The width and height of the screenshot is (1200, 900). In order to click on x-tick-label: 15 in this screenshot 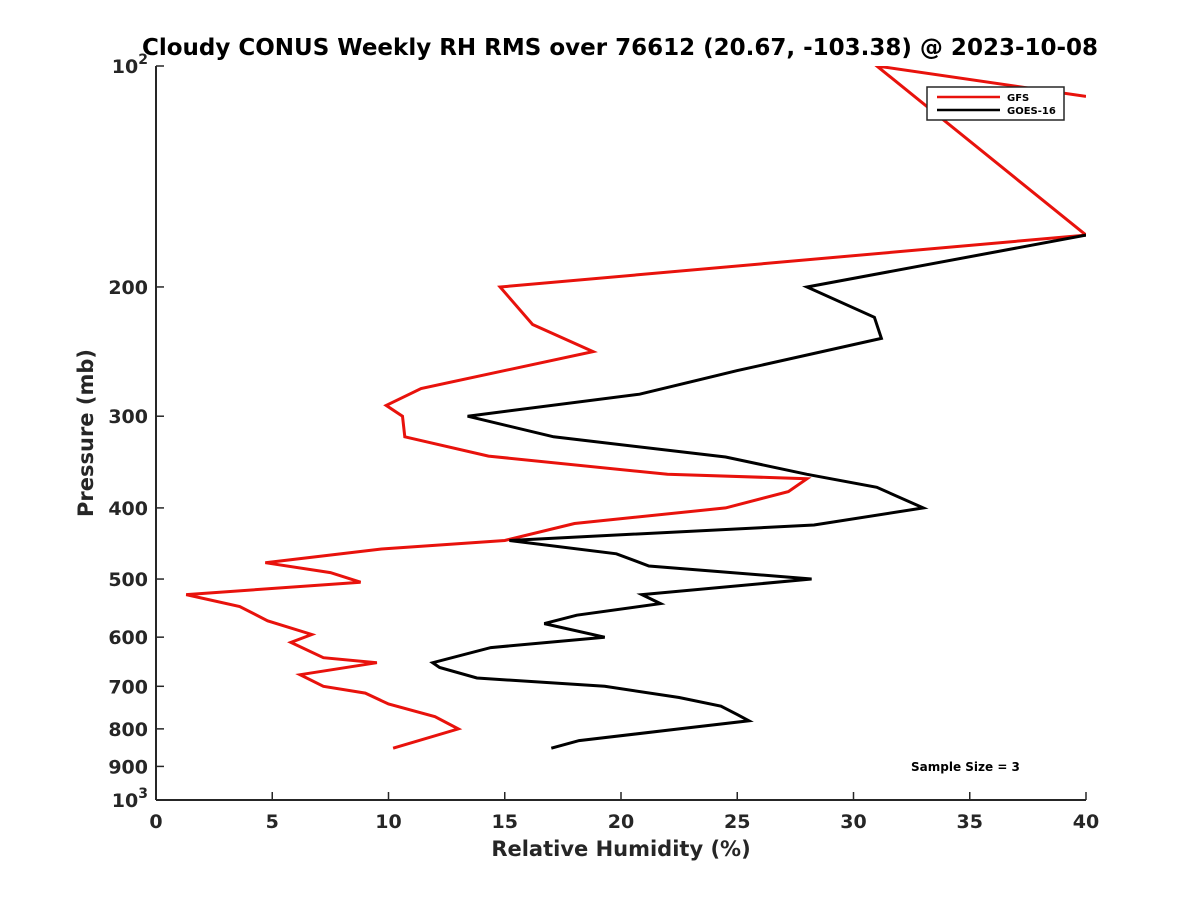, I will do `click(505, 822)`.